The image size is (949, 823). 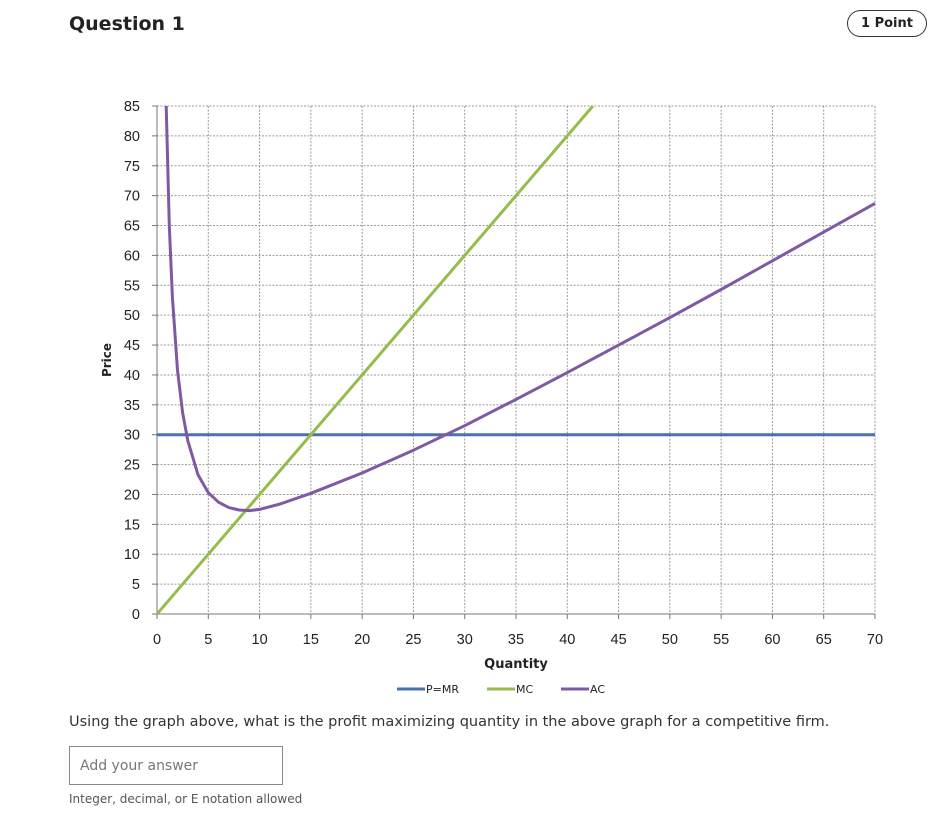 What do you see at coordinates (567, 640) in the screenshot?
I see `x-tick-label: 40` at bounding box center [567, 640].